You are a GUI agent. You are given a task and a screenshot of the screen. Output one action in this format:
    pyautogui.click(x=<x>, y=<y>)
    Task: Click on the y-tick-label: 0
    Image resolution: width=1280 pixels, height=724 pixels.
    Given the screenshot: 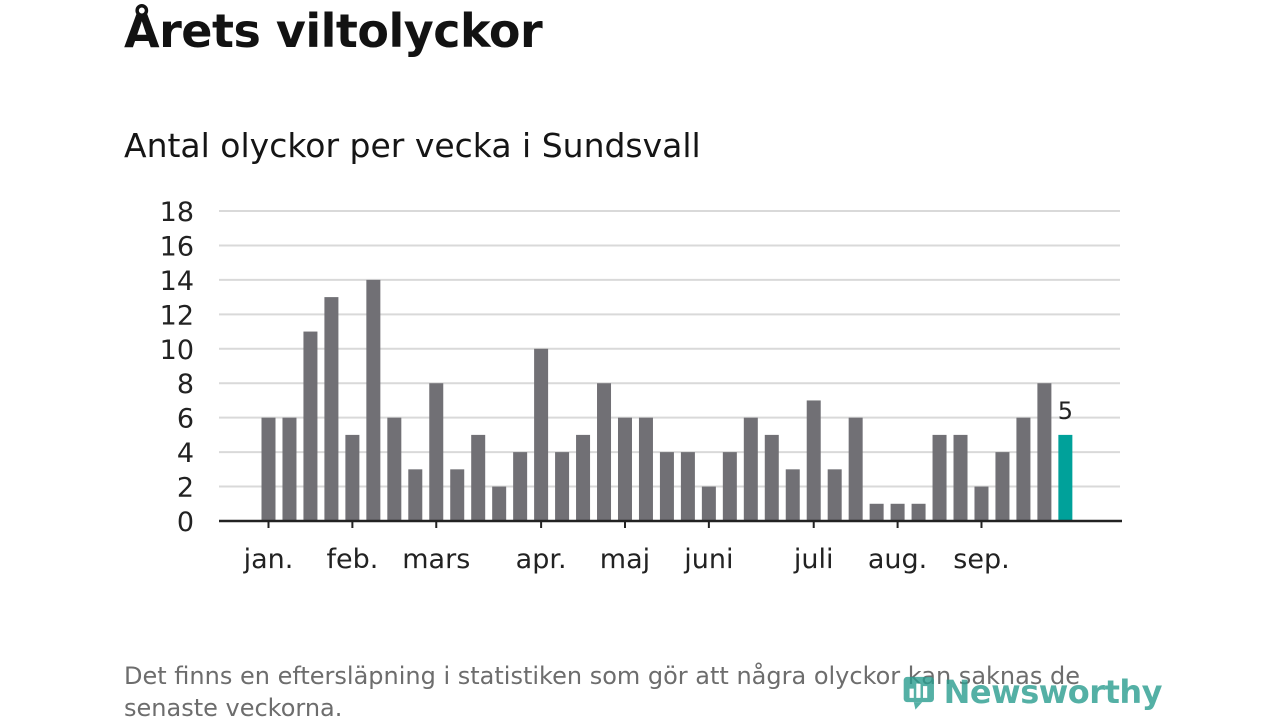 What is the action you would take?
    pyautogui.click(x=185, y=522)
    